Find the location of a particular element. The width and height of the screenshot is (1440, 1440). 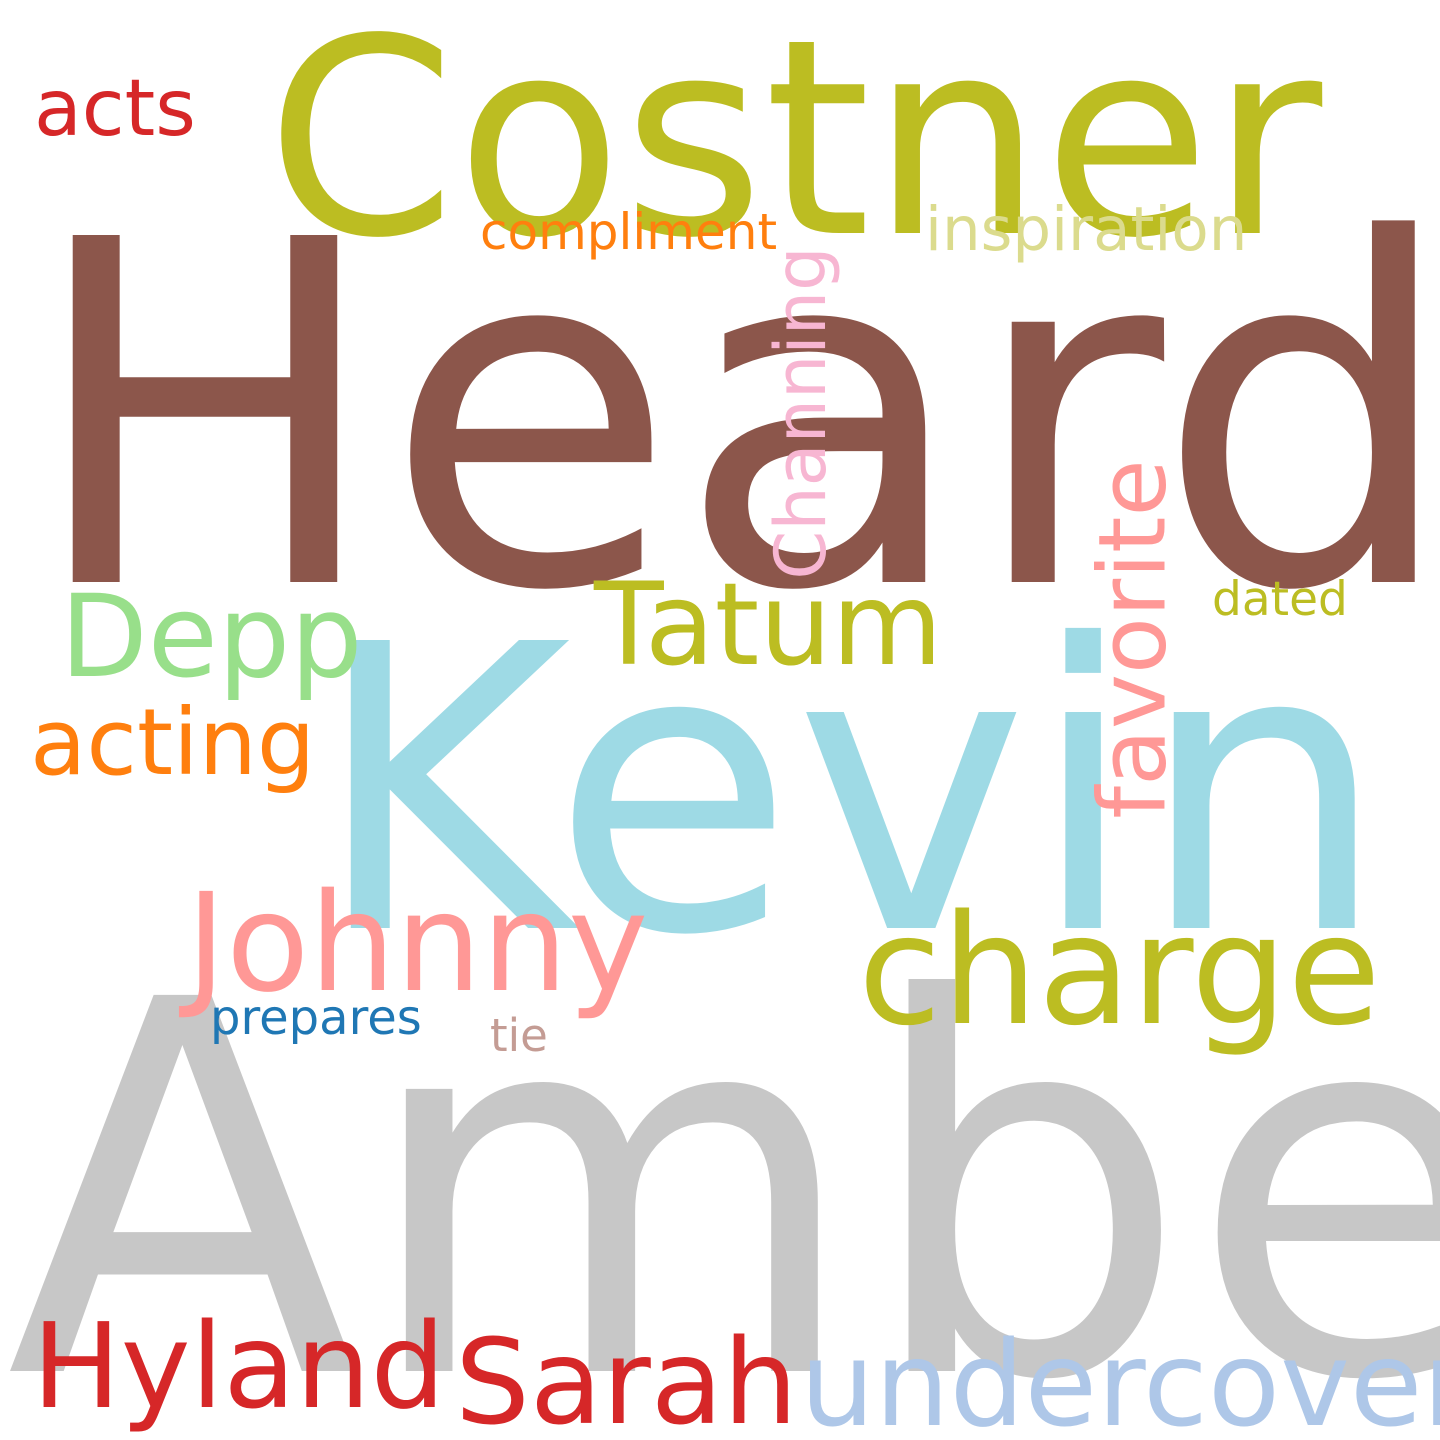

word-tie: tie is located at coordinates (519, 1035).